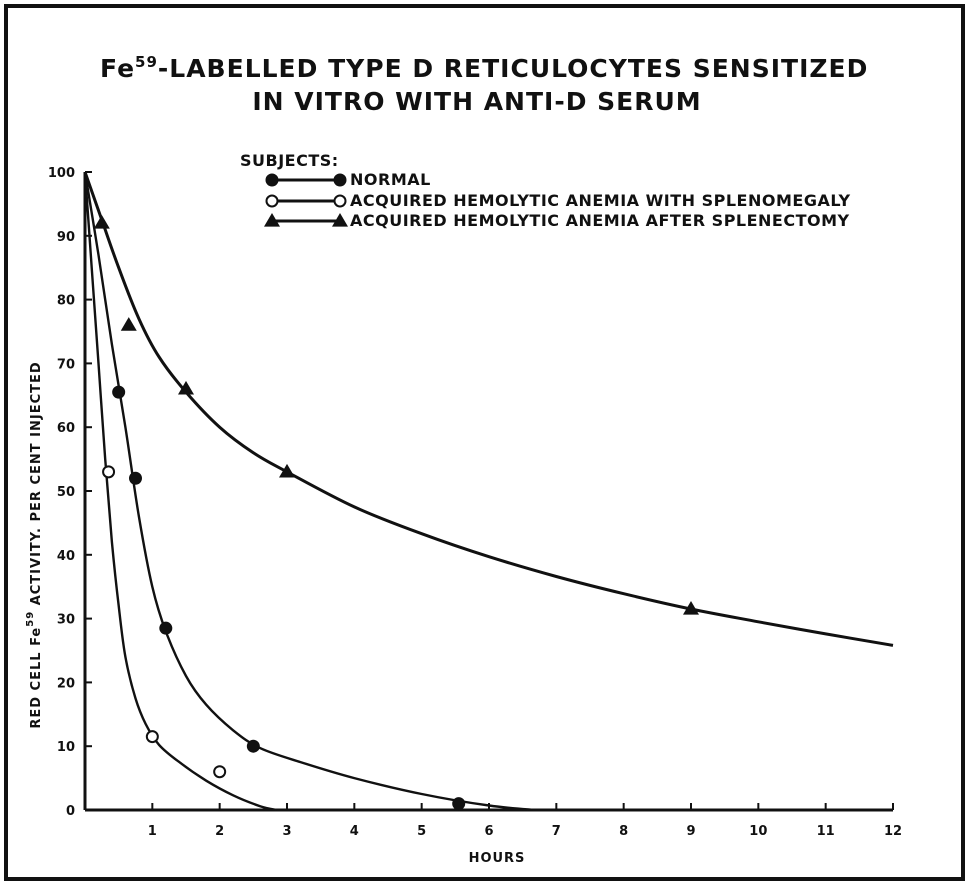  Describe the element at coordinates (893, 831) in the screenshot. I see `x-tick-label: 12` at that location.